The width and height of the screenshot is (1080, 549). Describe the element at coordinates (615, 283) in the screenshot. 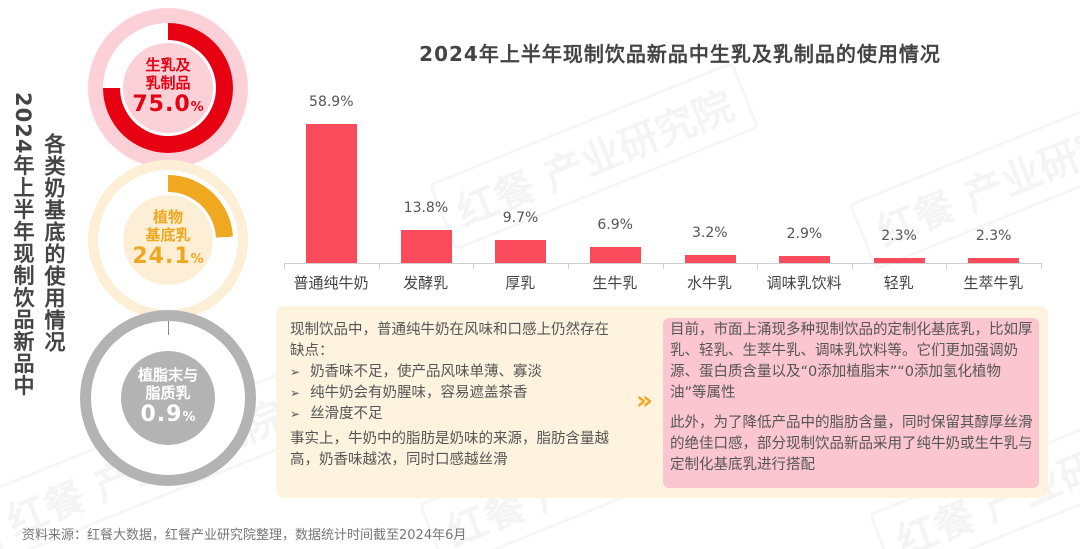

I see `category-label: 生牛乳` at that location.